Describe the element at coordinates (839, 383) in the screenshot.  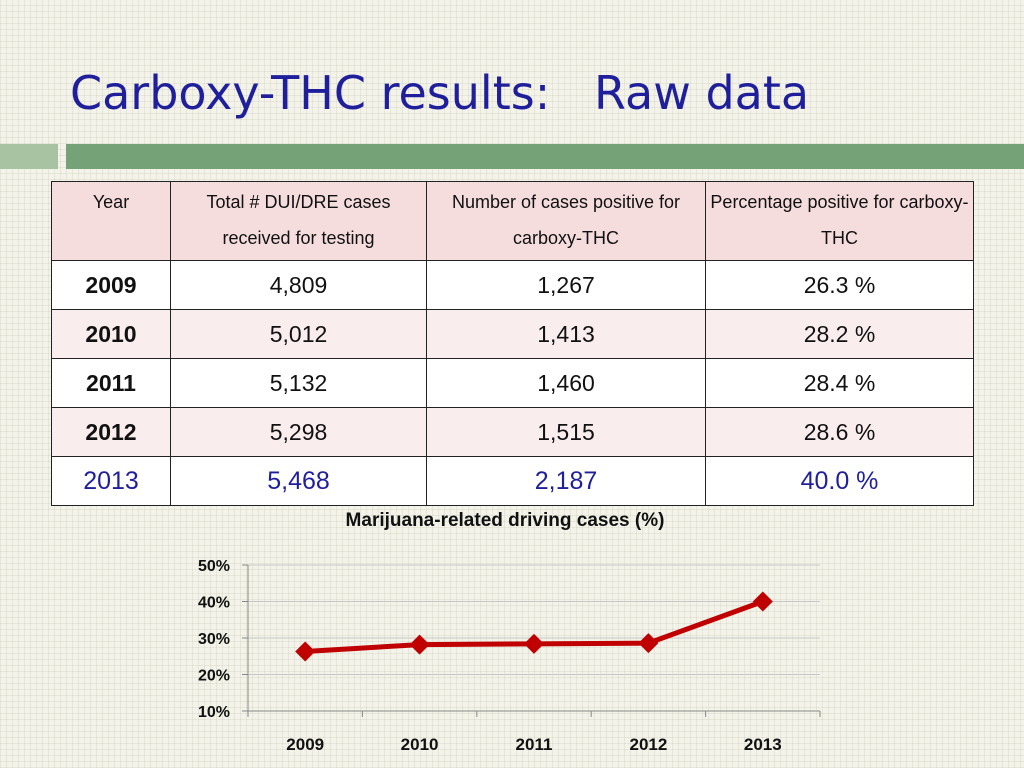
I see `cell-percentage: 28.4 %` at that location.